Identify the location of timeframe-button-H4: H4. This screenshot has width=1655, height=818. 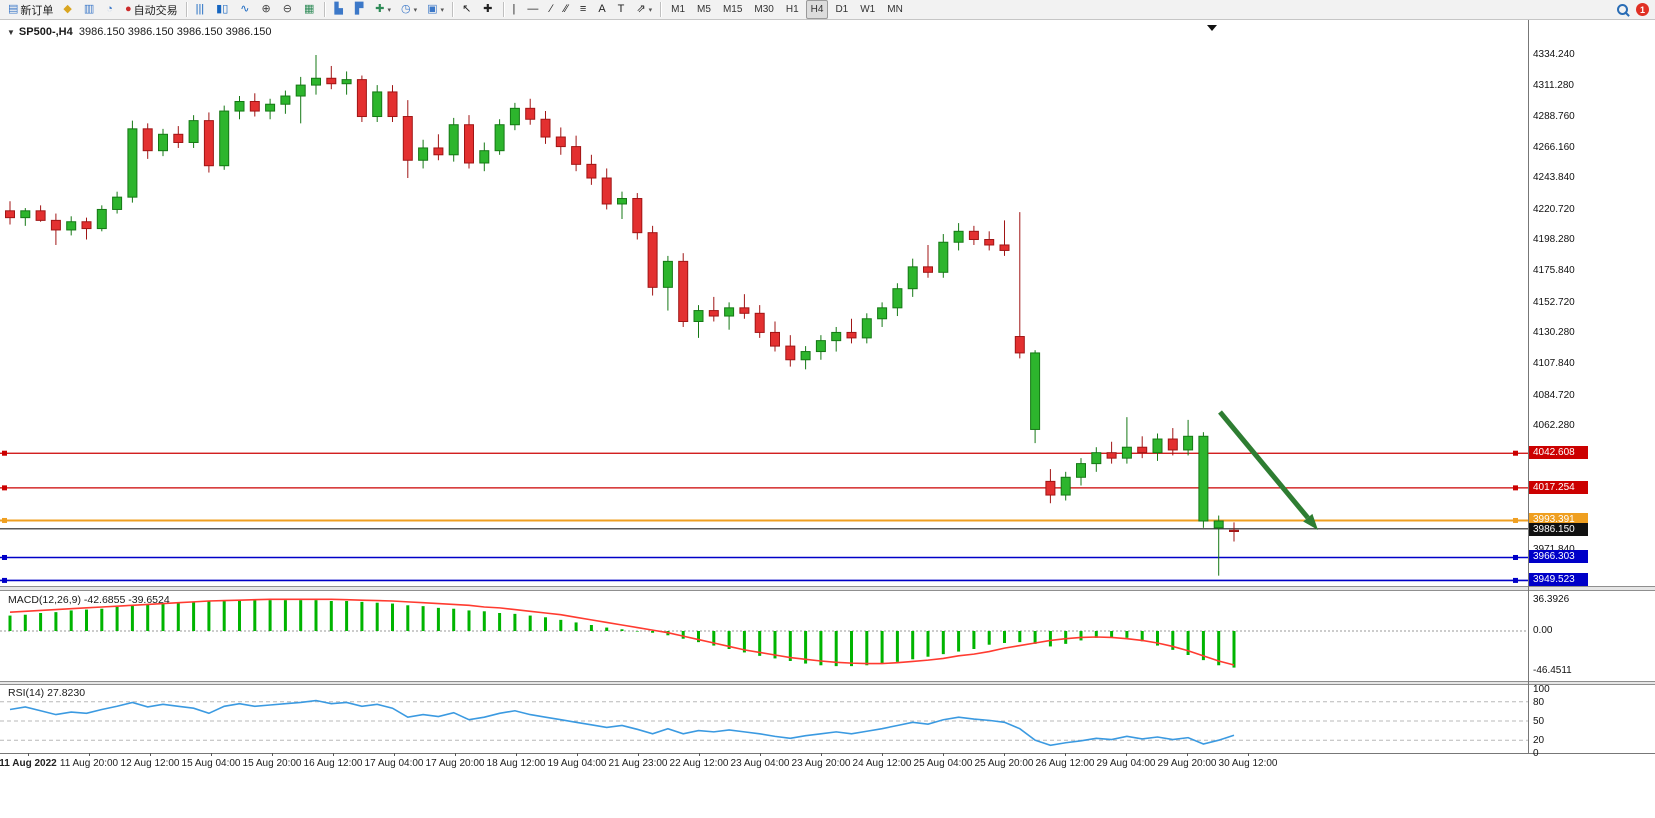
(817, 9).